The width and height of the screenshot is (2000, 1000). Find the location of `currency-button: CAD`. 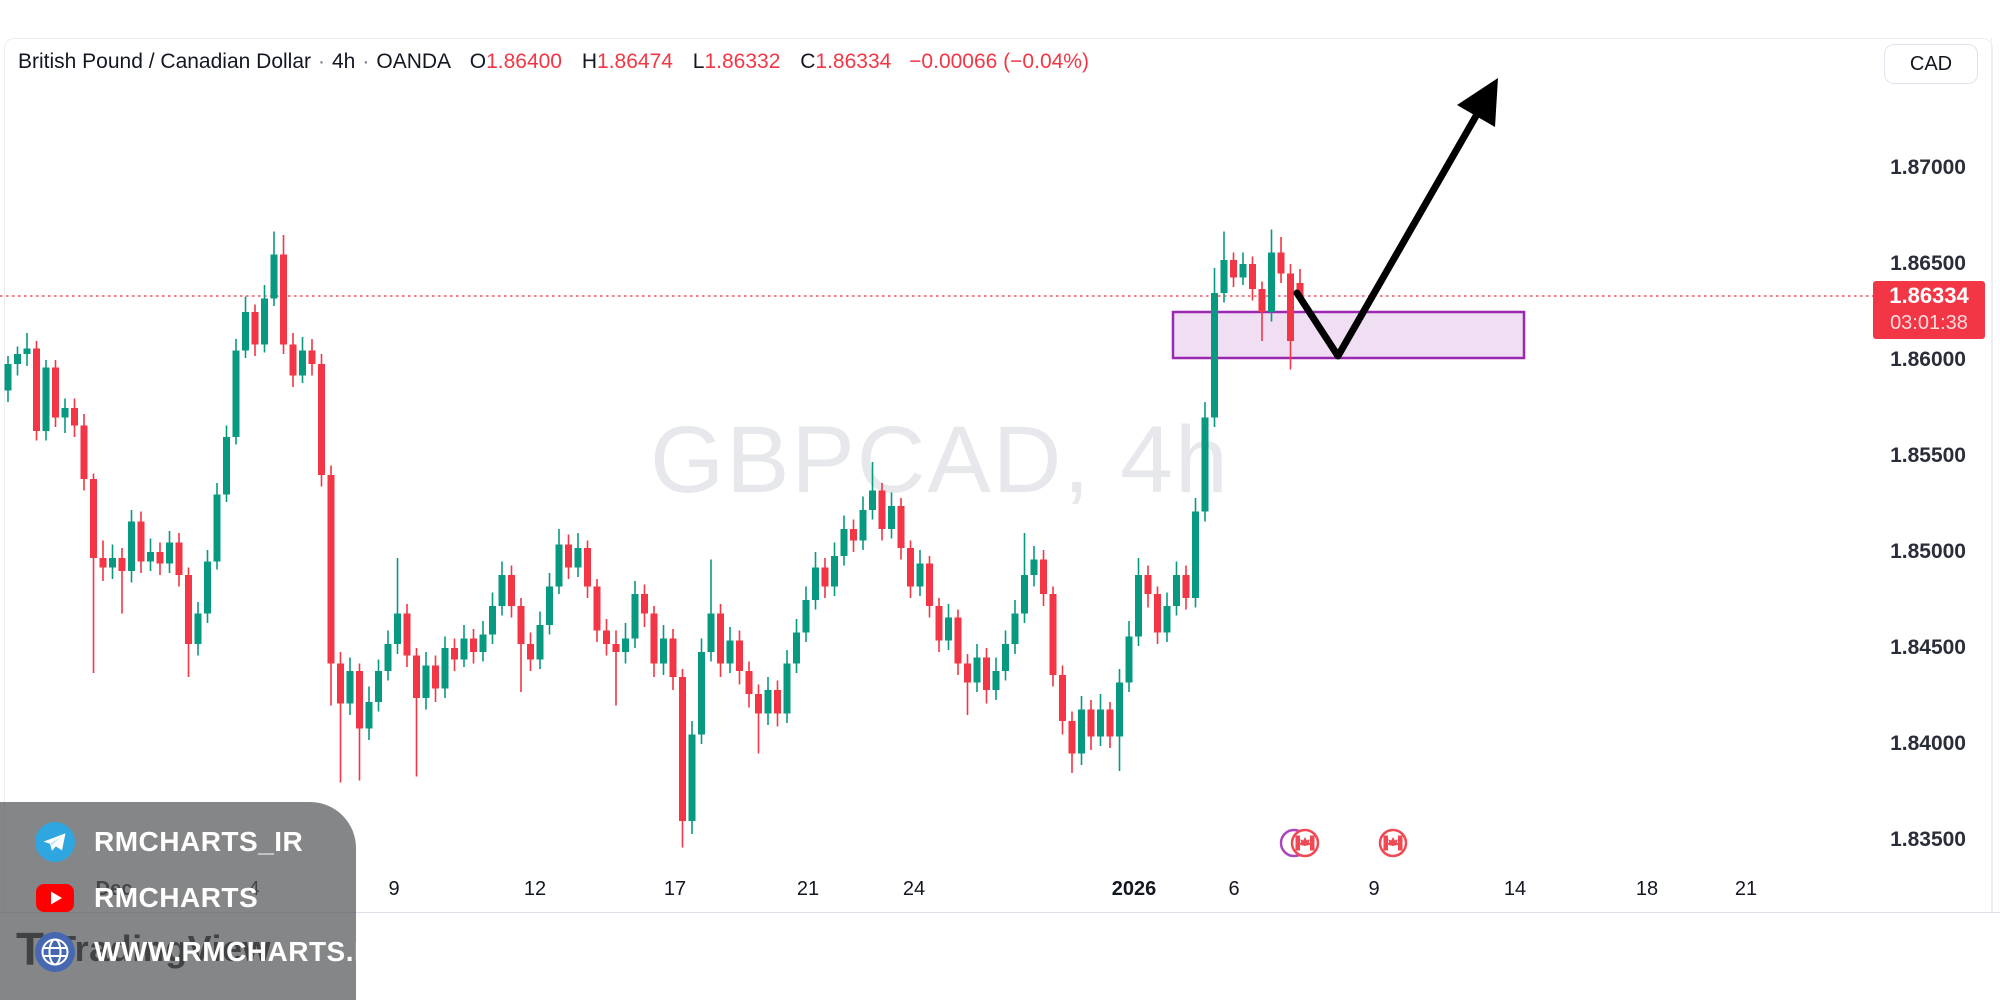

currency-button: CAD is located at coordinates (1931, 64).